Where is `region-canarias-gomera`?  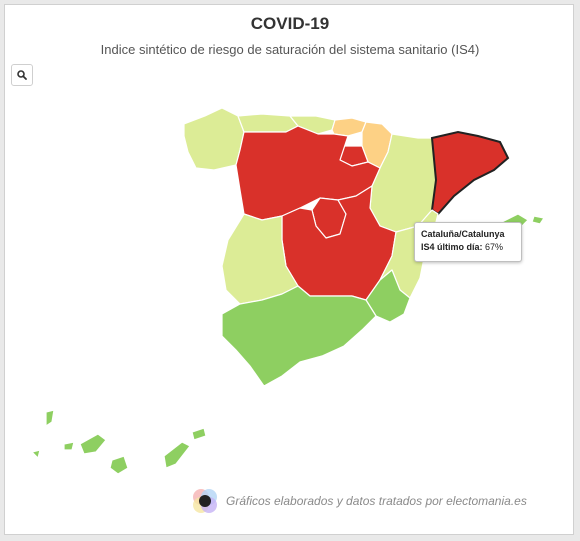
region-canarias-gomera is located at coordinates (69, 446).